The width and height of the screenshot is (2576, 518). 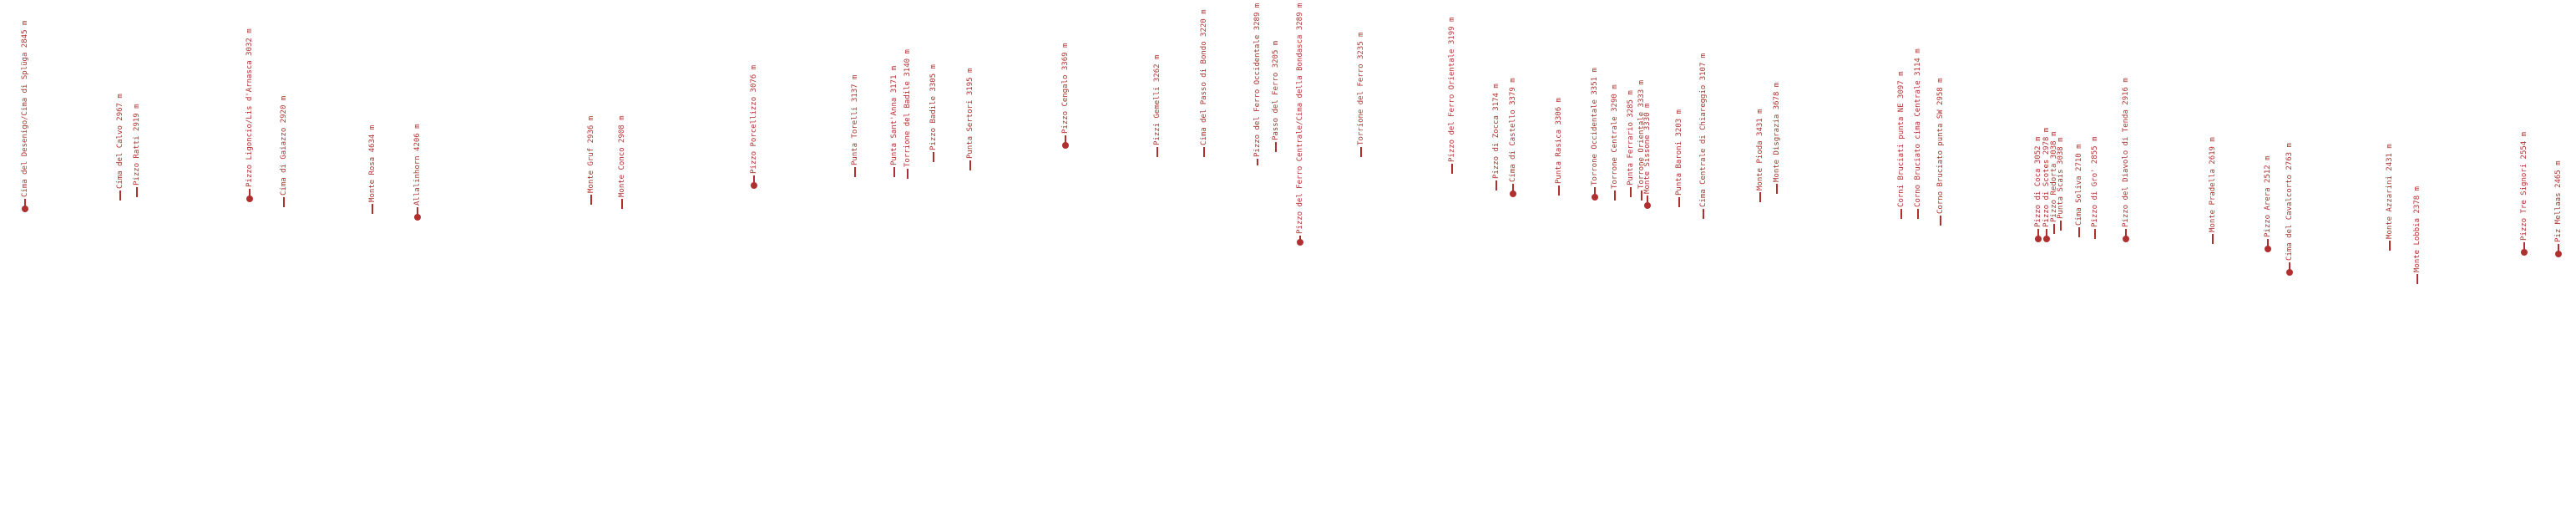 I want to click on peak-label: Punta Torelli 3137 m, so click(x=855, y=119).